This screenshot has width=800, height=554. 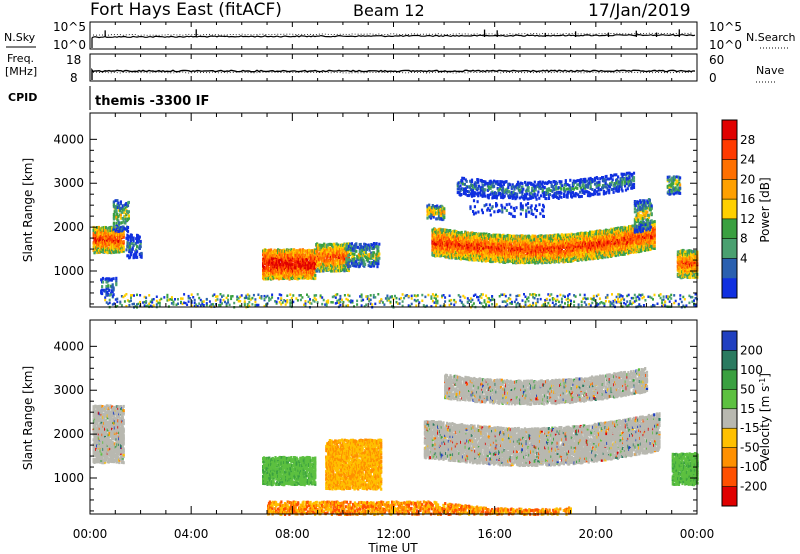 I want to click on freq-label: Freq., so click(x=20, y=58).